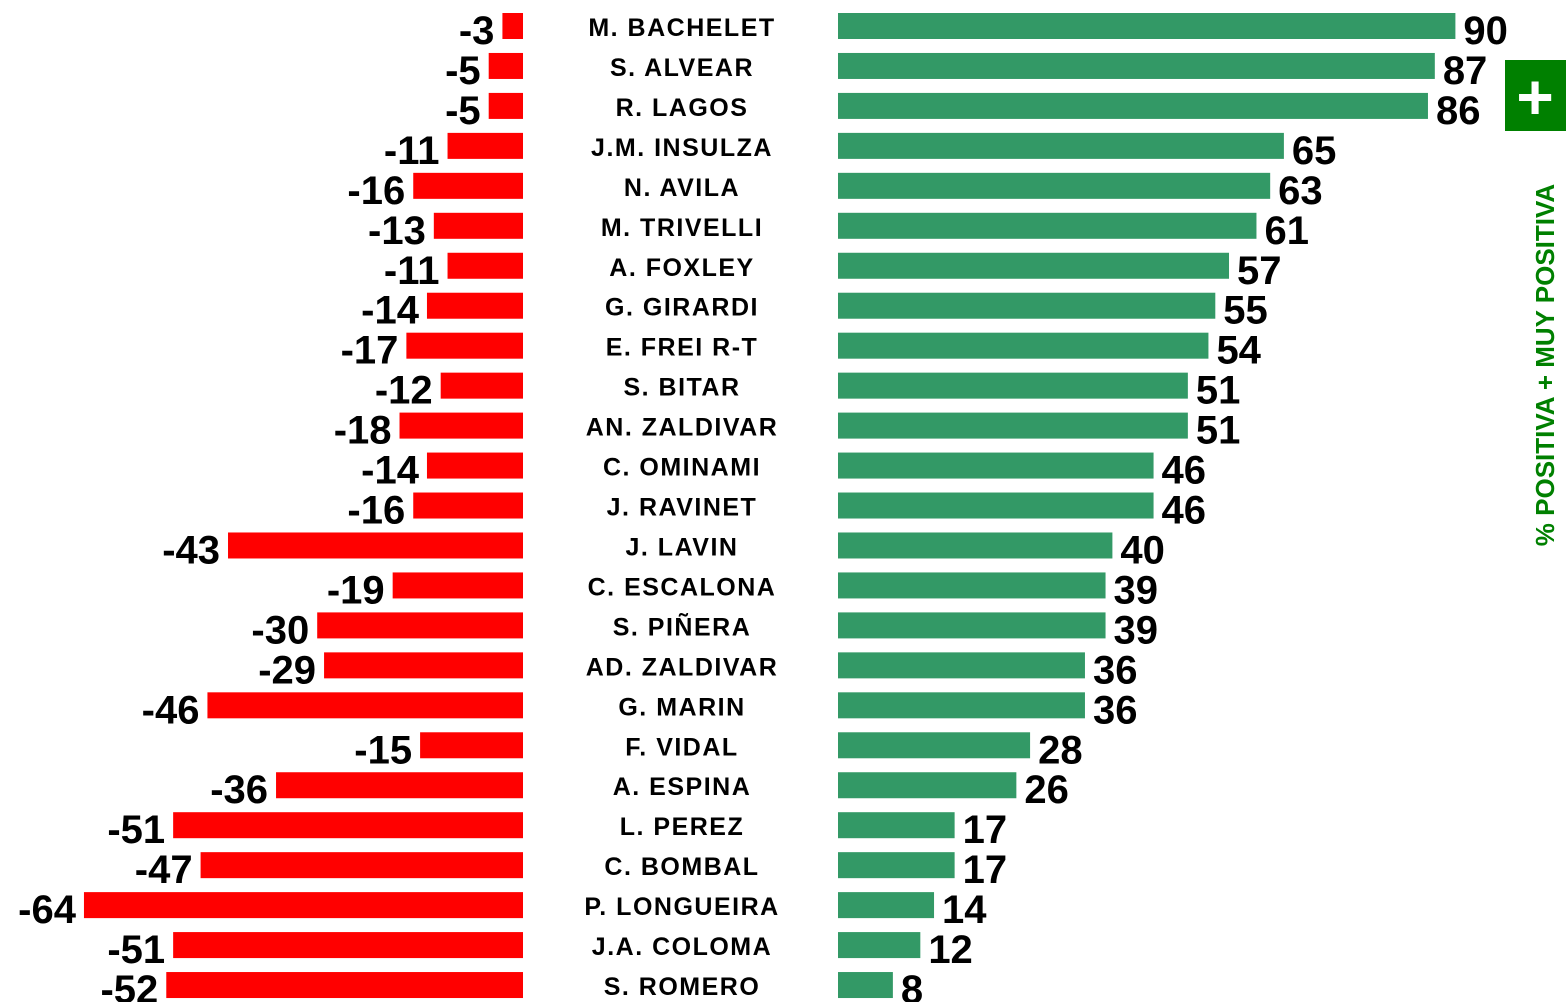  Describe the element at coordinates (191, 550) in the screenshot. I see `value-label: -43` at that location.